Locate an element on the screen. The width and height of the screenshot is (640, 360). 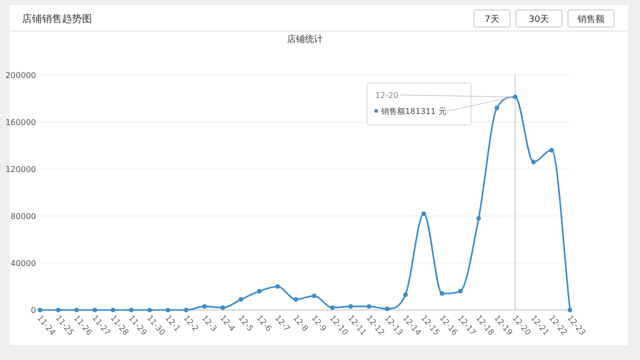
text: 销售额 is located at coordinates (590, 19).